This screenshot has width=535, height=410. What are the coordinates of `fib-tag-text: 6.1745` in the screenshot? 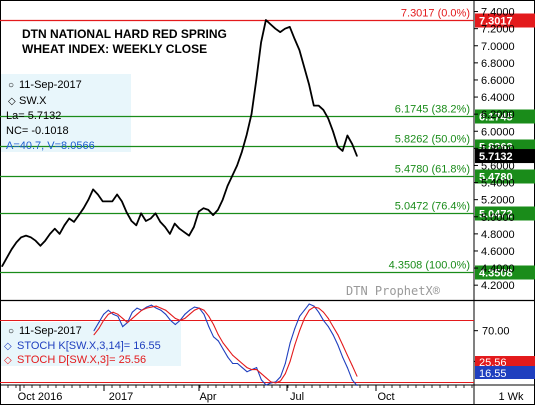 It's located at (496, 118).